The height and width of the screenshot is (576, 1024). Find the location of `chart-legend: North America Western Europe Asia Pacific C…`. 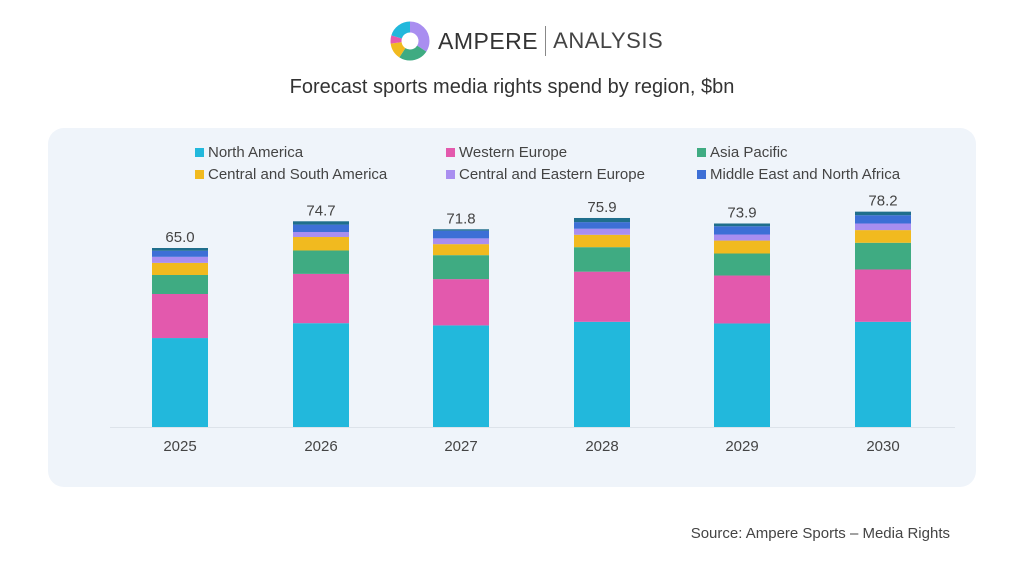

chart-legend: North America Western Europe Asia Pacific C… is located at coordinates (575, 163).